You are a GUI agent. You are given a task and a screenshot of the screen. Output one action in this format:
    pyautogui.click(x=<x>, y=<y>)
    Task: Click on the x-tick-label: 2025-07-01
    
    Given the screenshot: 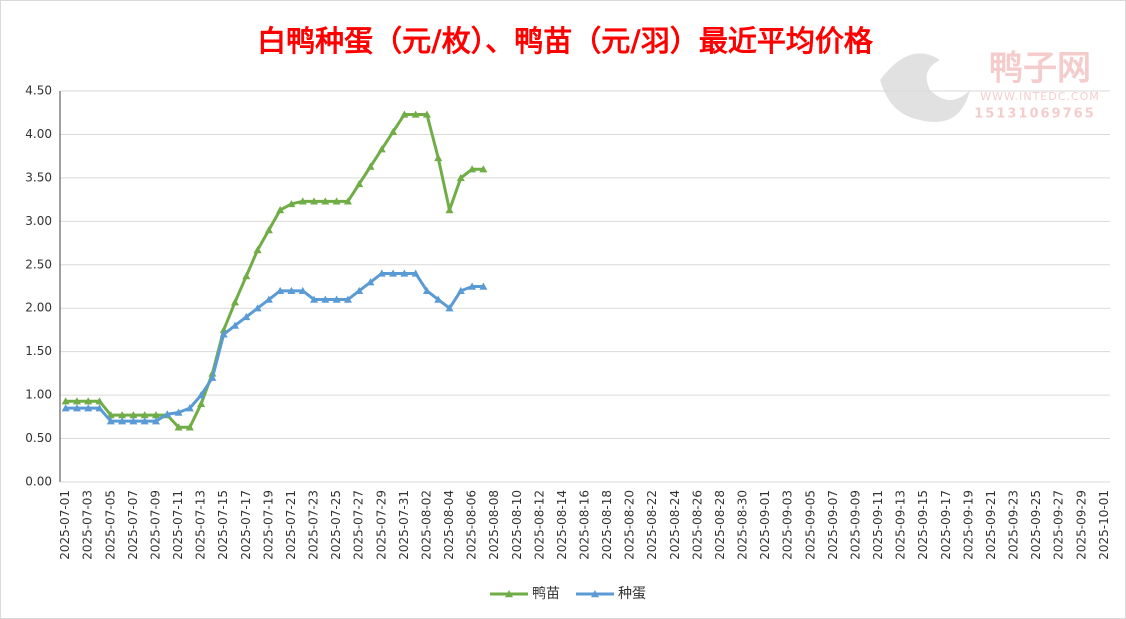 What is the action you would take?
    pyautogui.click(x=65, y=525)
    